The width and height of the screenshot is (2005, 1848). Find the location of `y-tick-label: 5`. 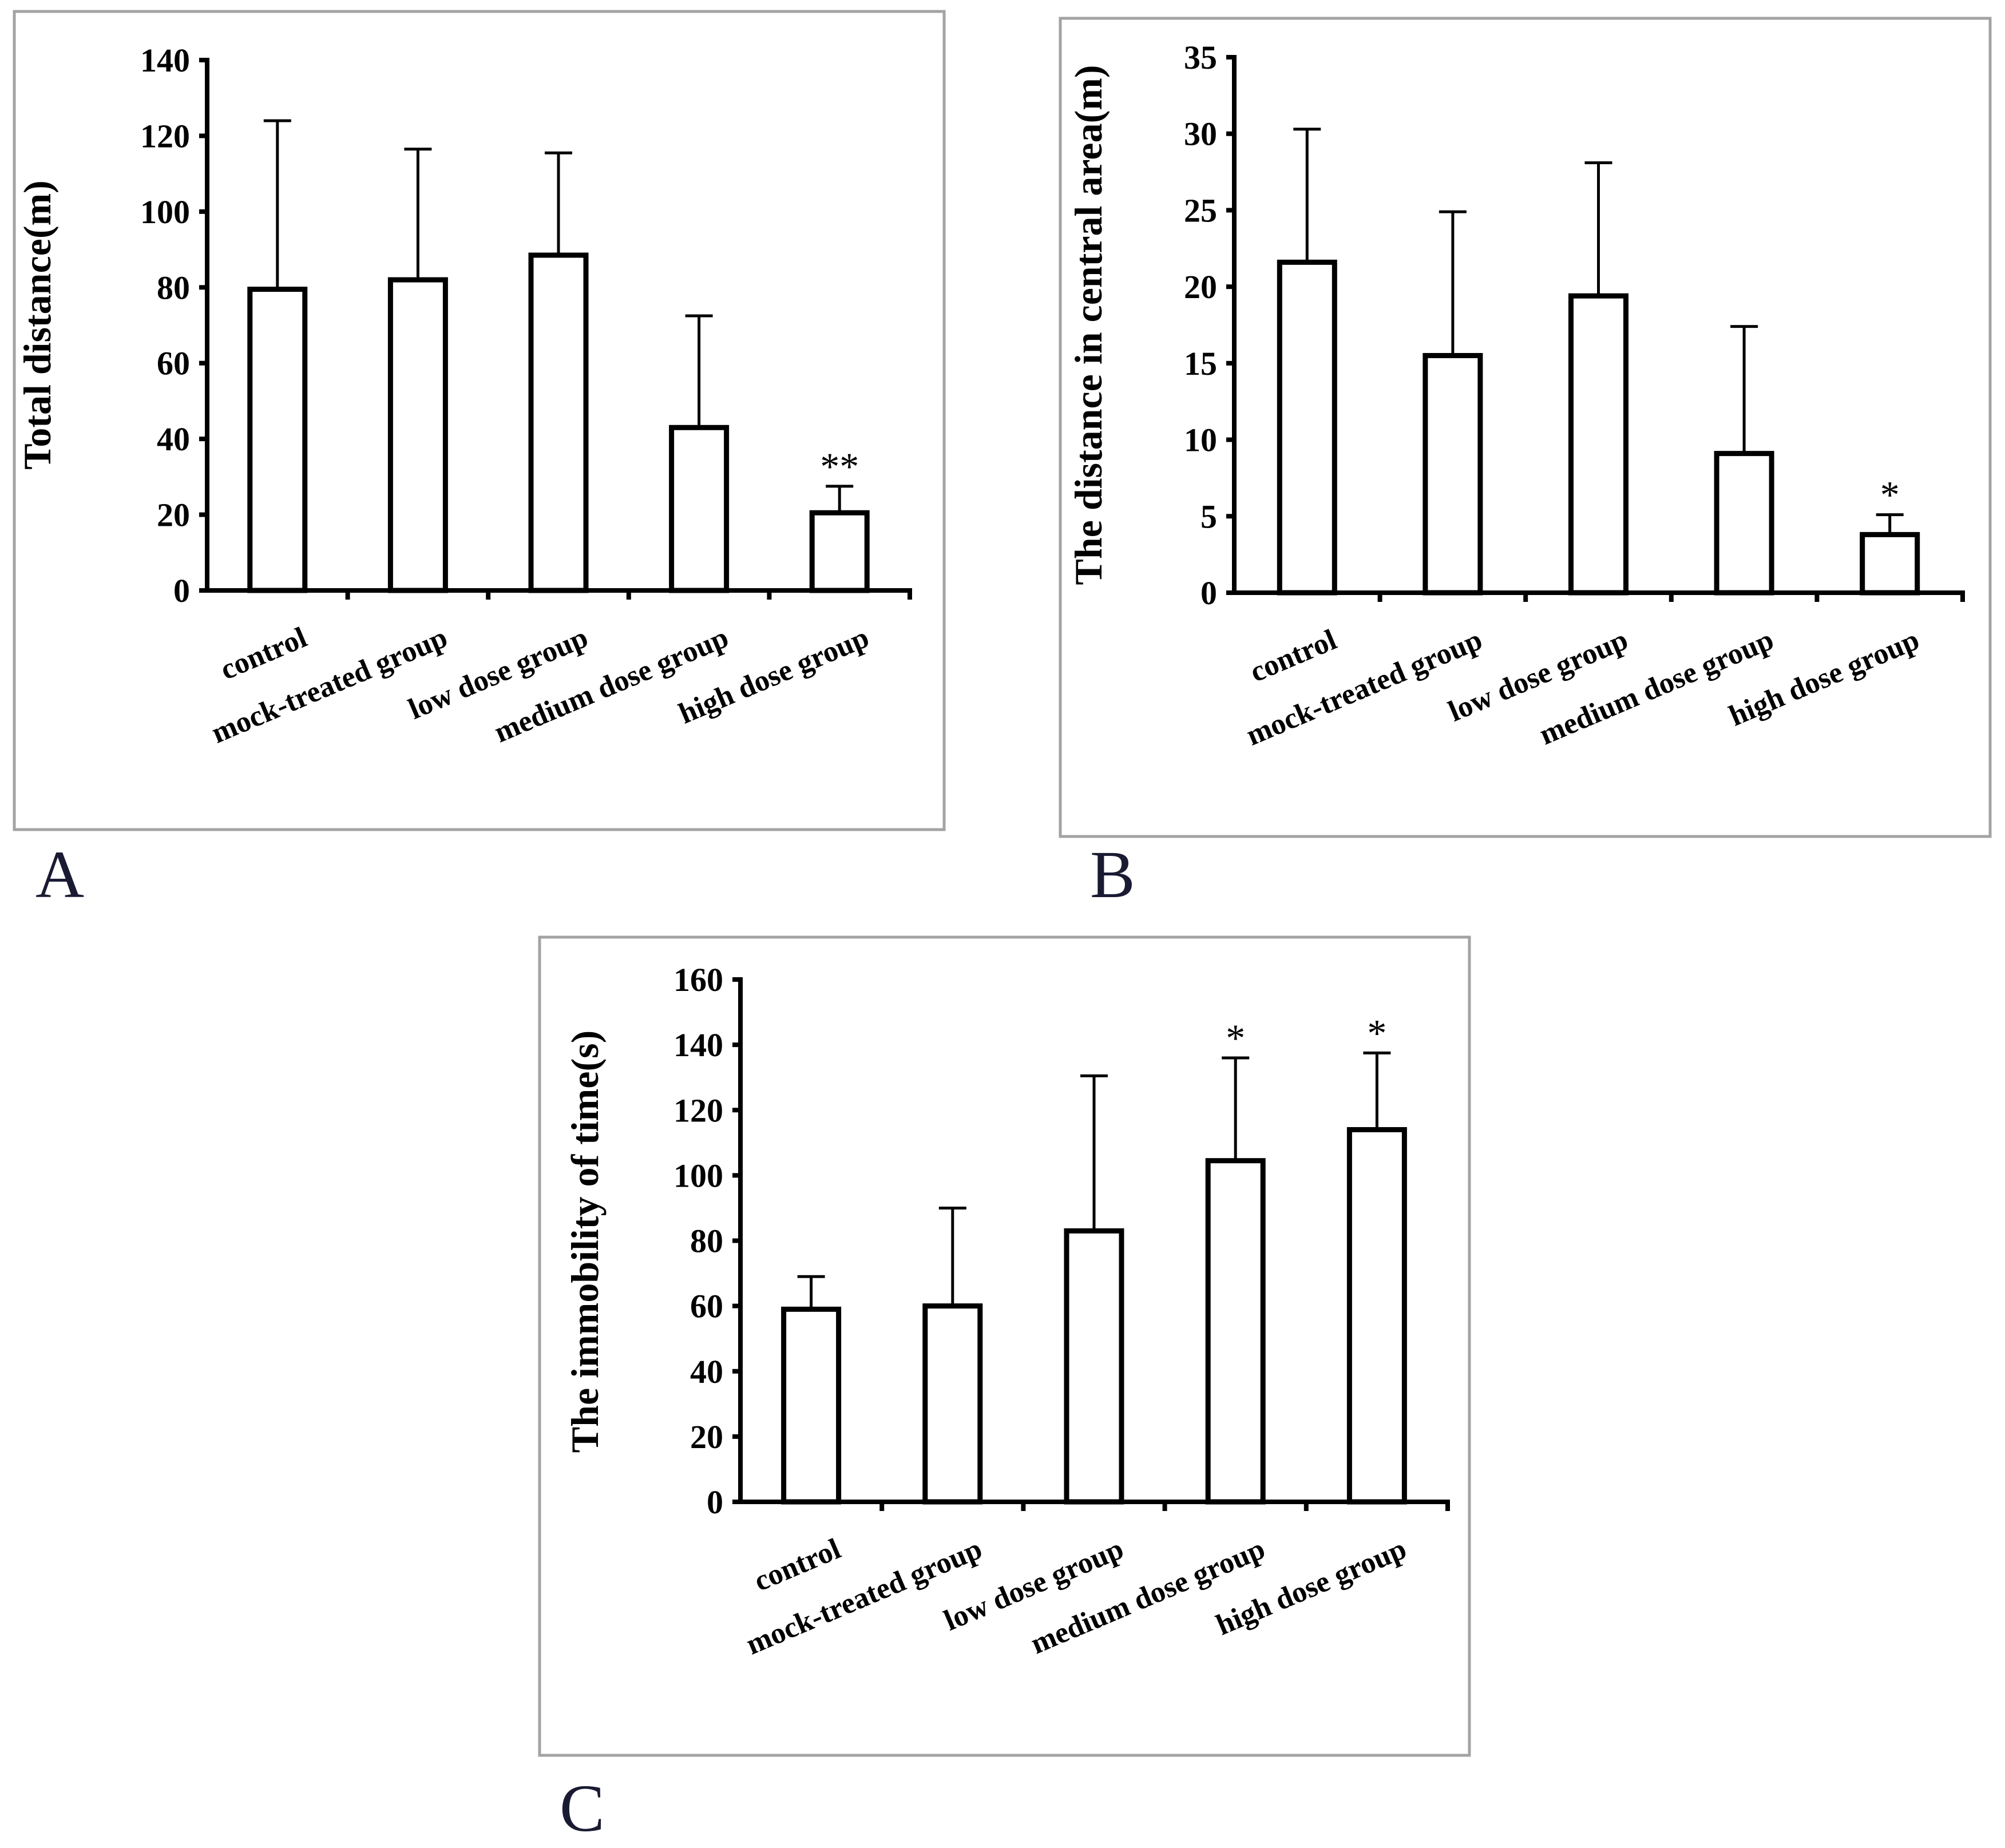

y-tick-label: 5 is located at coordinates (1209, 516).